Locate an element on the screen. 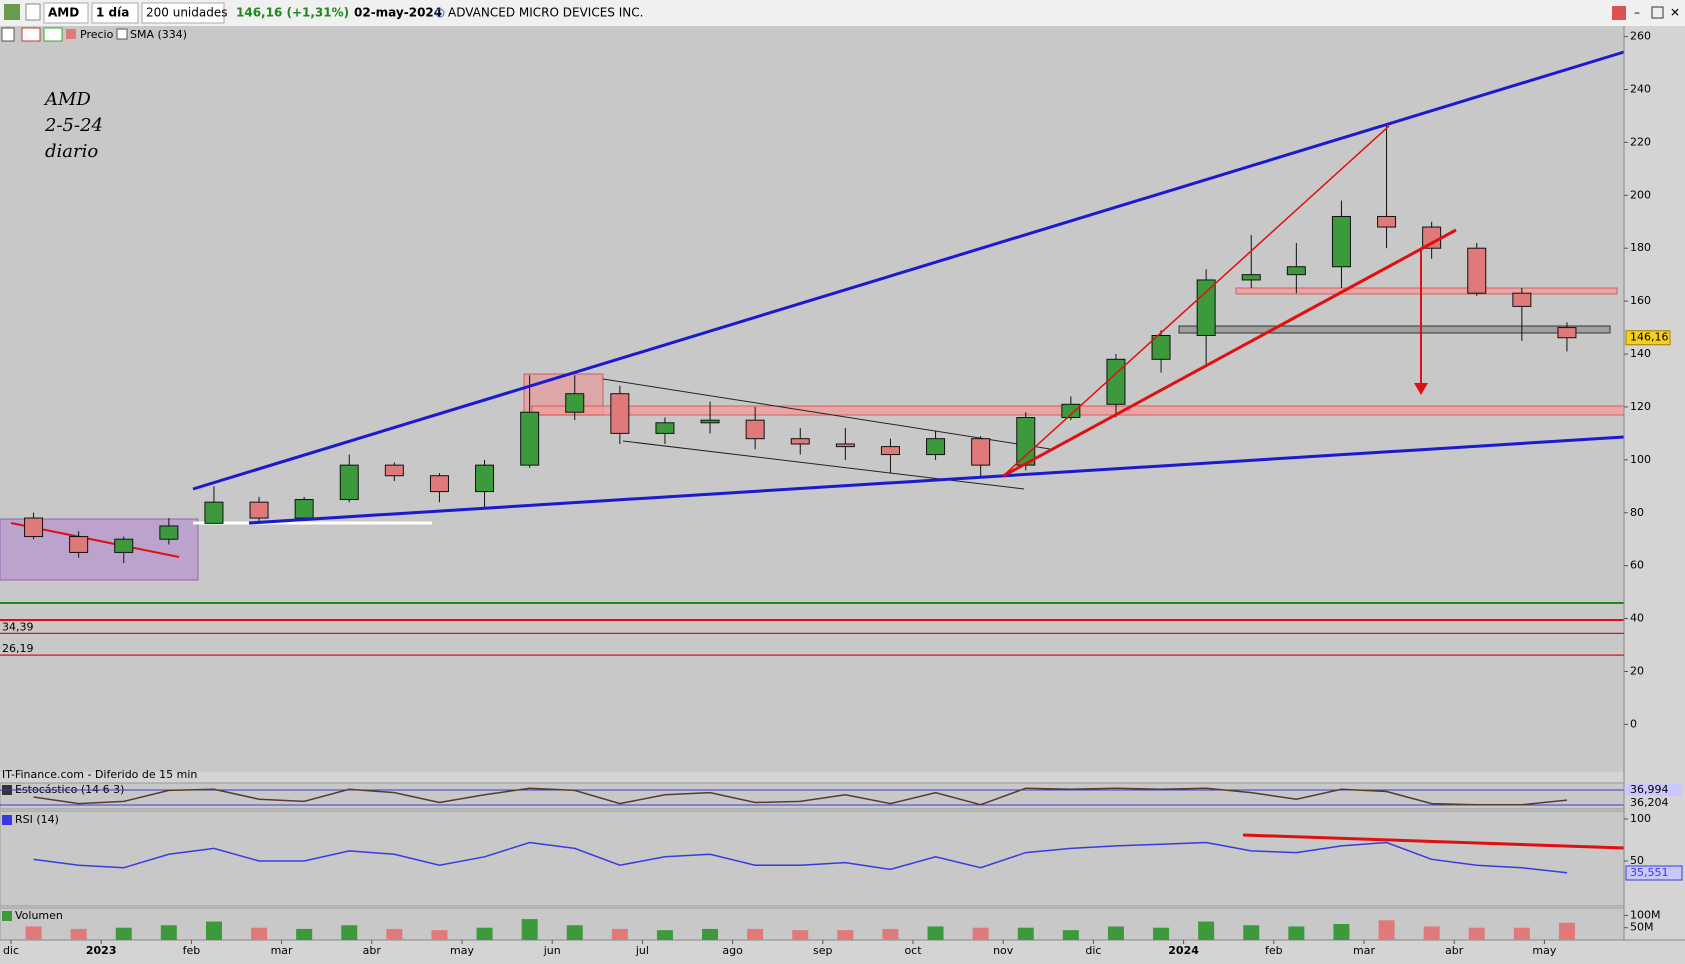  close-button: ✕ is located at coordinates (1675, 13).